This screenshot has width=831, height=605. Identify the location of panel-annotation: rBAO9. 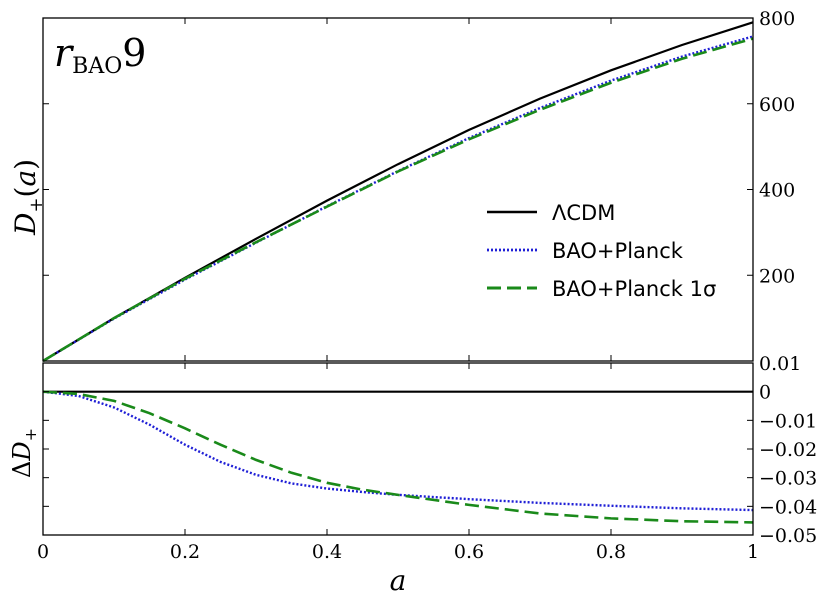
(100, 55).